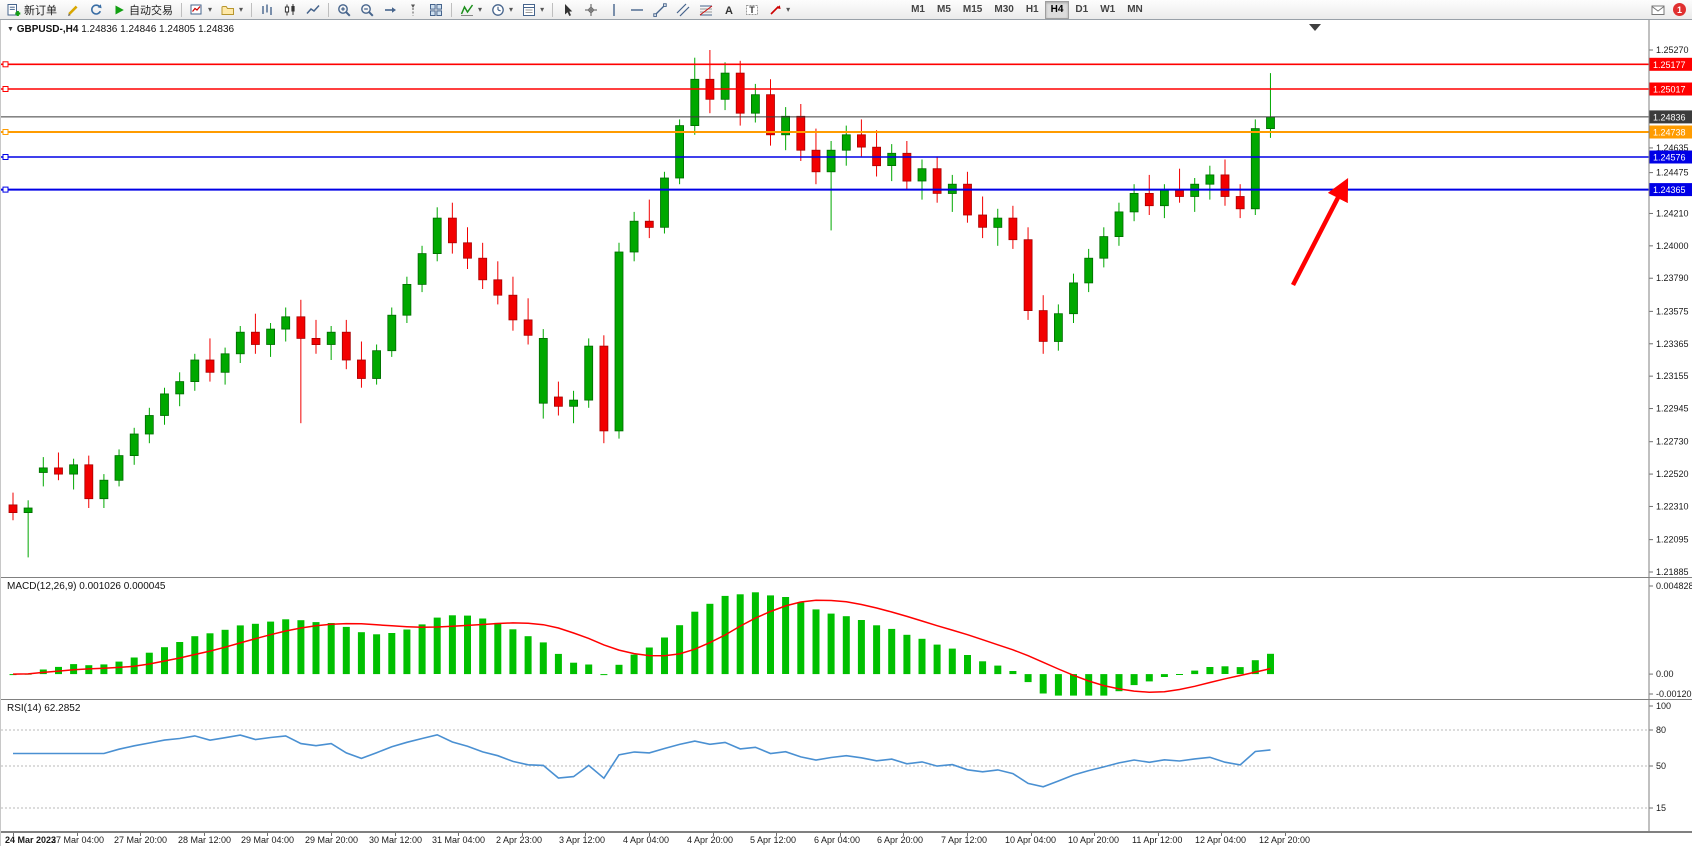 The image size is (1692, 846). What do you see at coordinates (706, 10) in the screenshot?
I see `fibonacci-button` at bounding box center [706, 10].